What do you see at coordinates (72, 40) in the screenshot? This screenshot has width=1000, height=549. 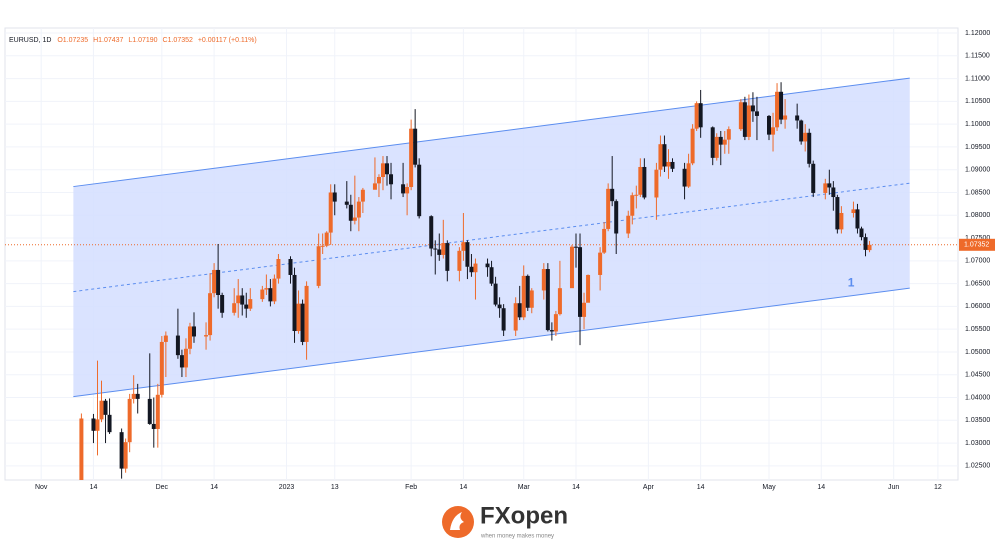 I see `open-value: O1.07235` at bounding box center [72, 40].